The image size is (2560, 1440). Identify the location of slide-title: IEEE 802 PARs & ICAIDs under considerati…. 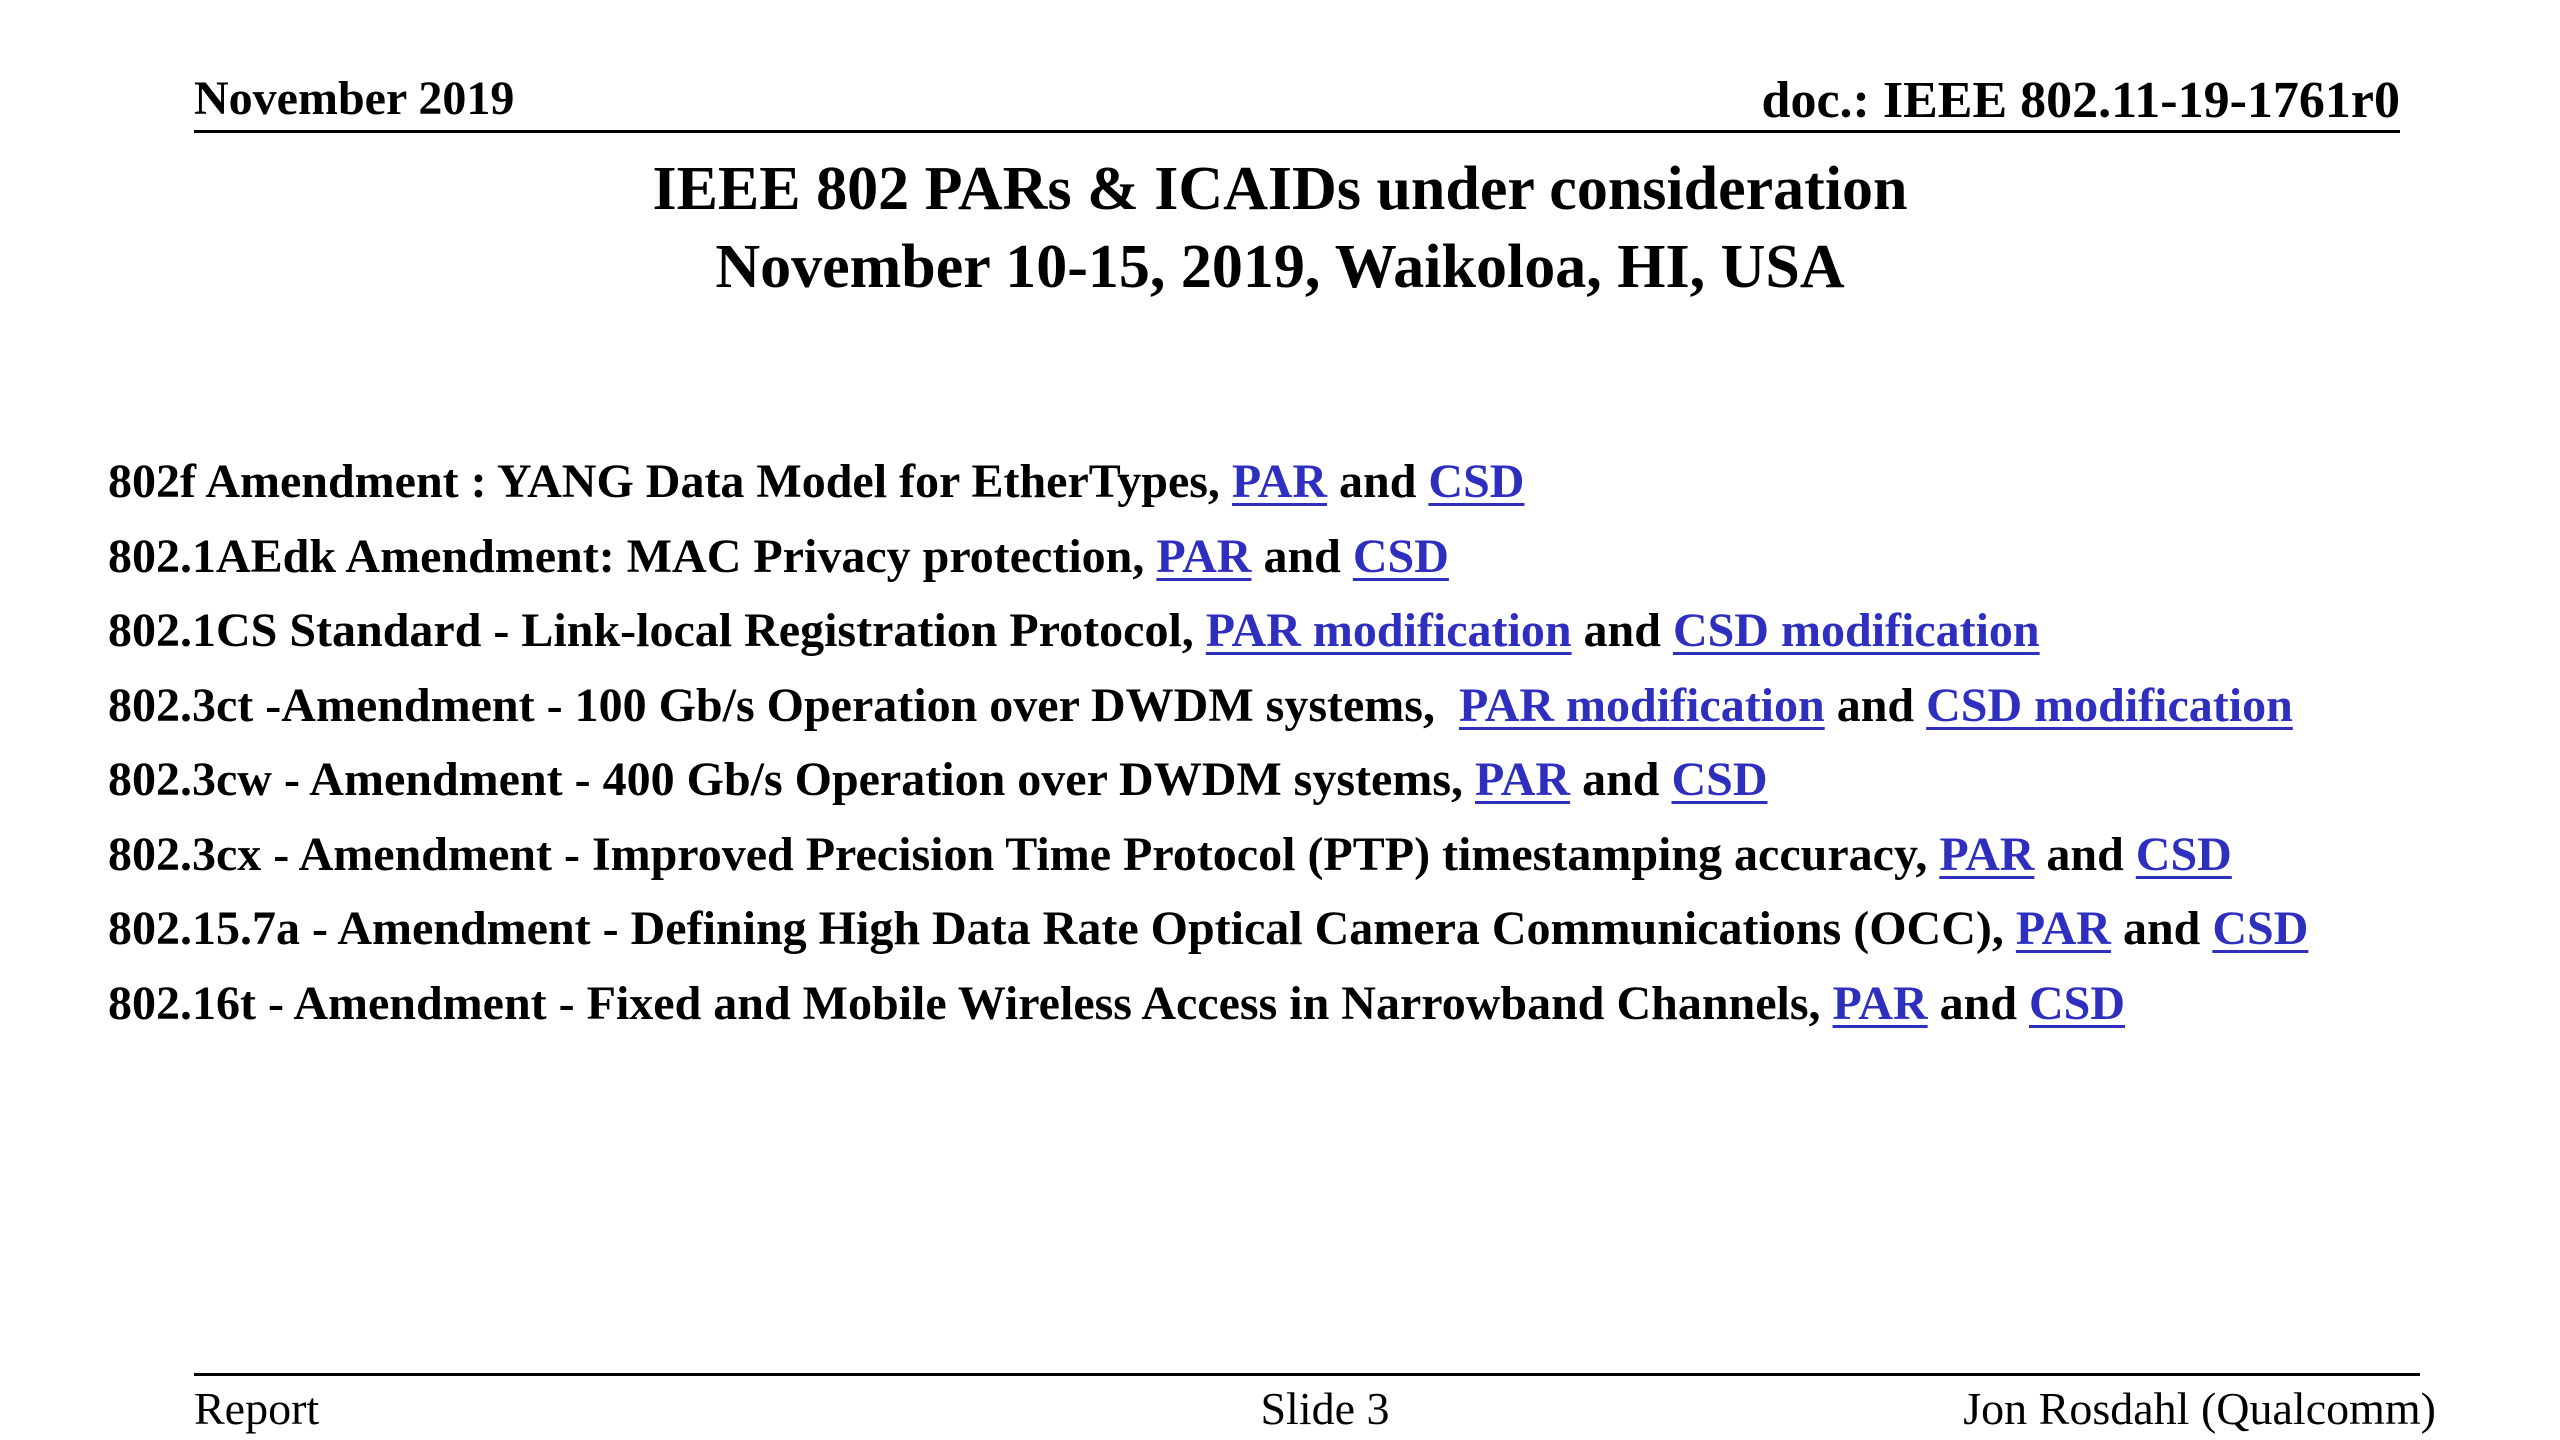
(1280, 228).